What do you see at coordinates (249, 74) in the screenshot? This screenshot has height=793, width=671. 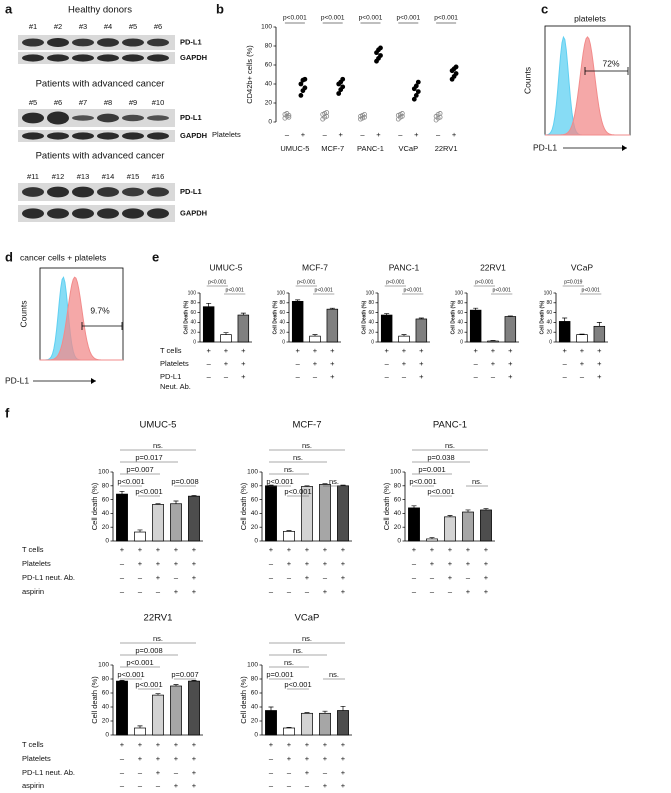 I see `y-axis-label: CD42b+ cells (%)` at bounding box center [249, 74].